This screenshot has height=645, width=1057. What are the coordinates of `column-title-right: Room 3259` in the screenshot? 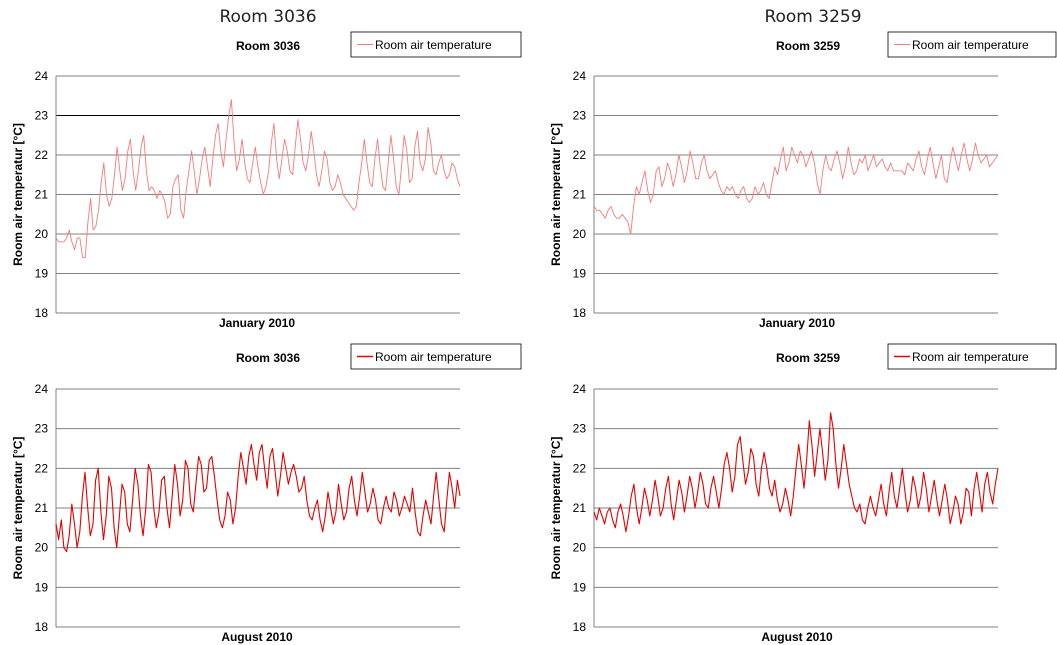 It's located at (812, 17).